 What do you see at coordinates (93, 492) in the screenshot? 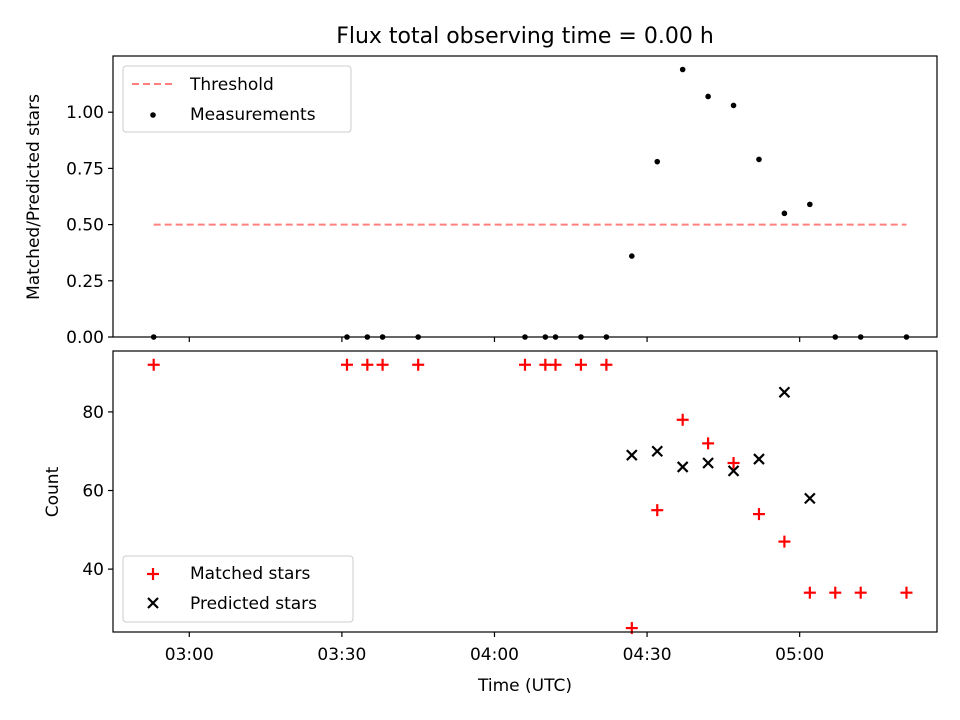
I see `bottom-y-tick-label: 60` at bounding box center [93, 492].